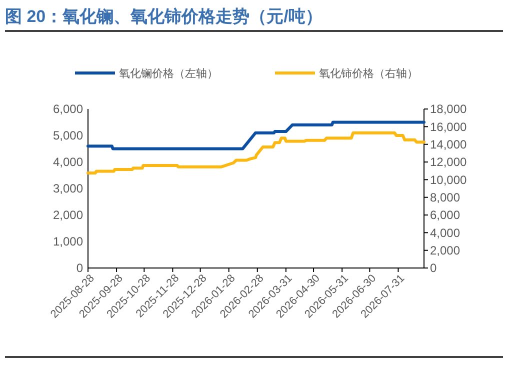 This screenshot has width=509, height=386. I want to click on y2-tick-label: 2,000, so click(445, 251).